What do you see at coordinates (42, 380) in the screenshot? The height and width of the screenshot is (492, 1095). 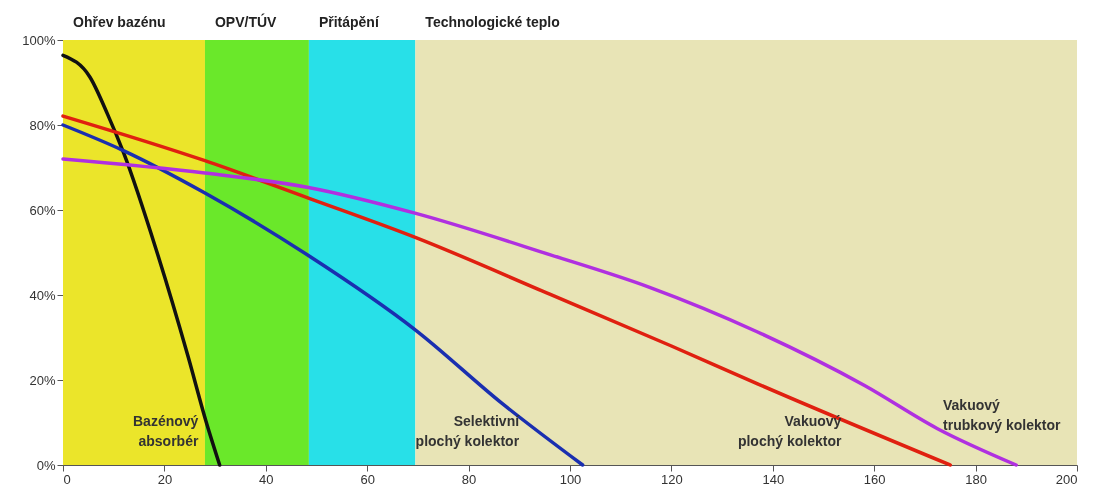 I see `y-tick-label: 20%` at bounding box center [42, 380].